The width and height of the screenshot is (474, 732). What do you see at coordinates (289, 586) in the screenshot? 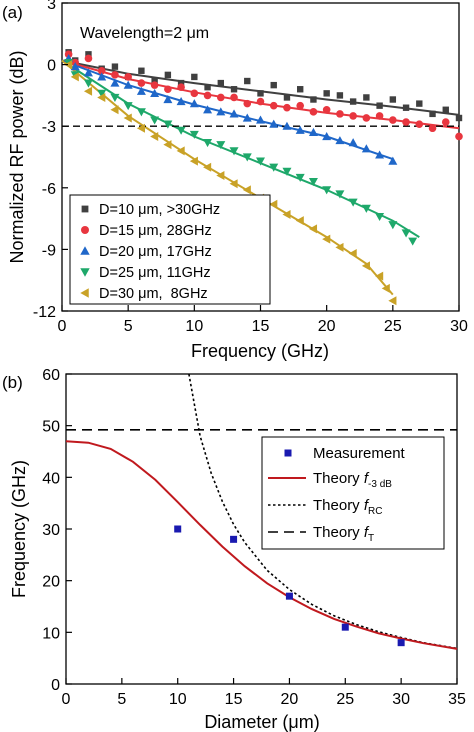
I see `panel-b-measurement-points` at bounding box center [289, 586].